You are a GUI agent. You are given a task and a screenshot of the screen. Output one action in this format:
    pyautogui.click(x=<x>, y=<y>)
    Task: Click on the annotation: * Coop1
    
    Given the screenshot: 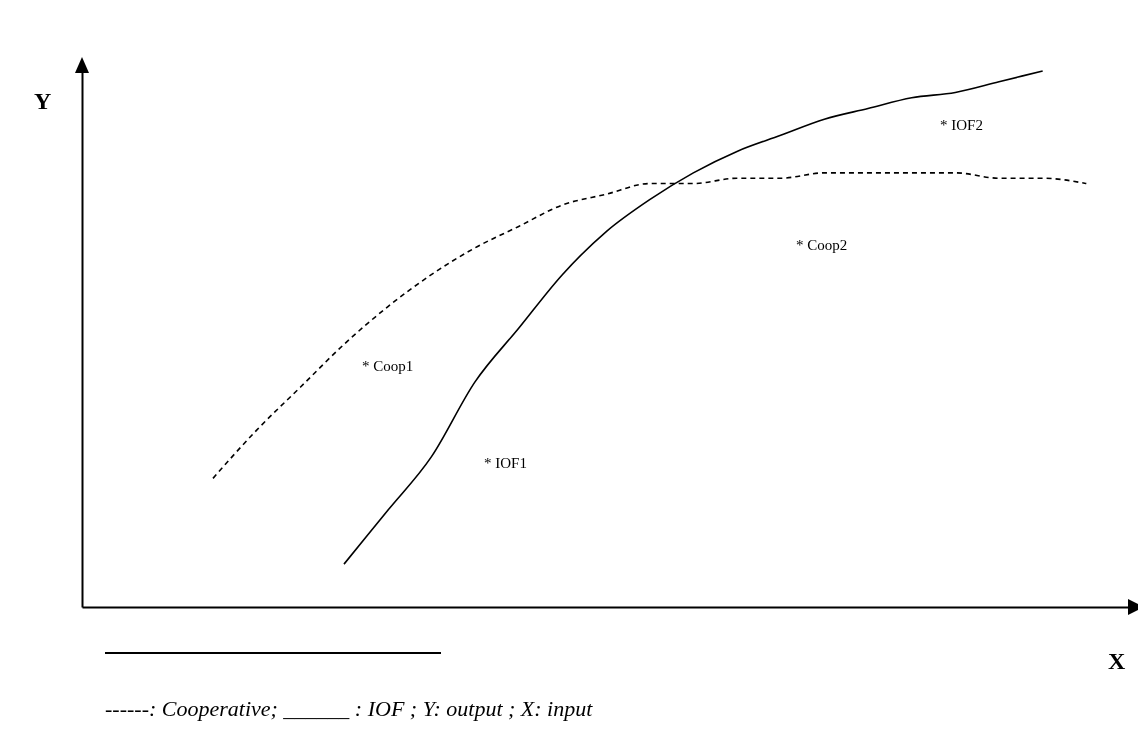 What is the action you would take?
    pyautogui.click(x=388, y=366)
    